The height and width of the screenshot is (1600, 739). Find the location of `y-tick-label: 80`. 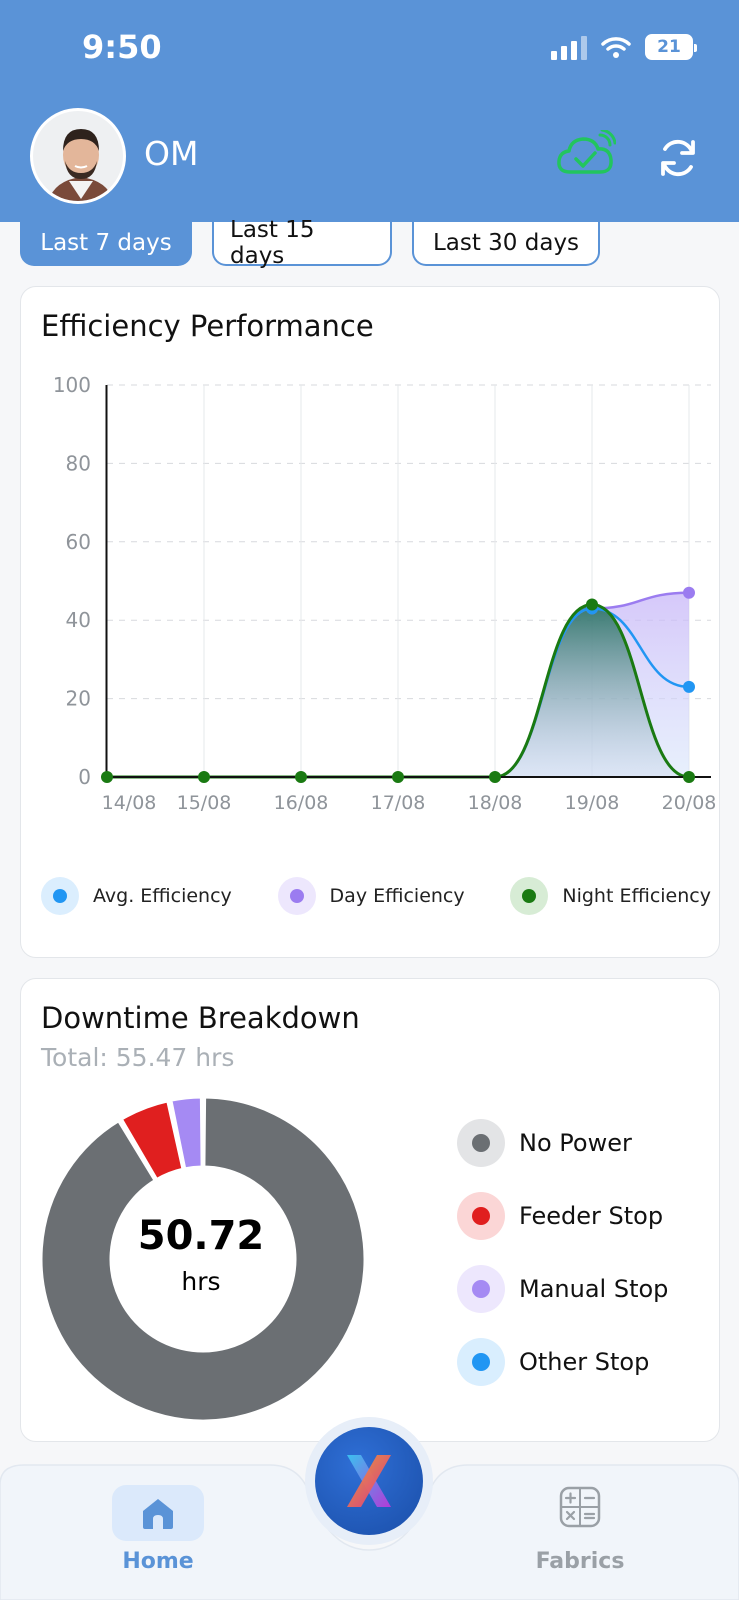

y-tick-label: 80 is located at coordinates (78, 463).